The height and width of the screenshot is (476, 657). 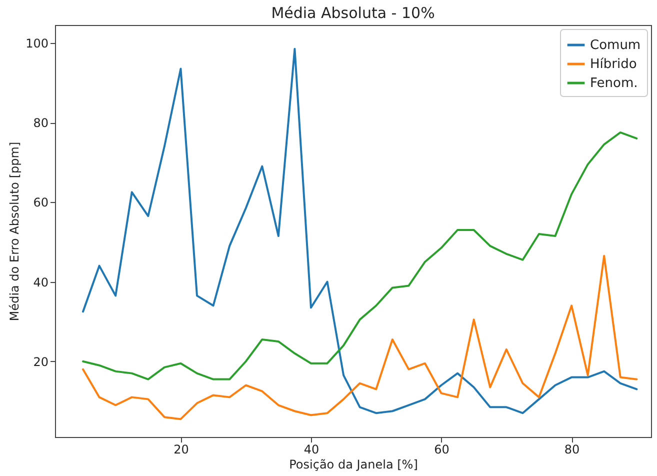 What do you see at coordinates (312, 449) in the screenshot?
I see `x-tick-label: 40` at bounding box center [312, 449].